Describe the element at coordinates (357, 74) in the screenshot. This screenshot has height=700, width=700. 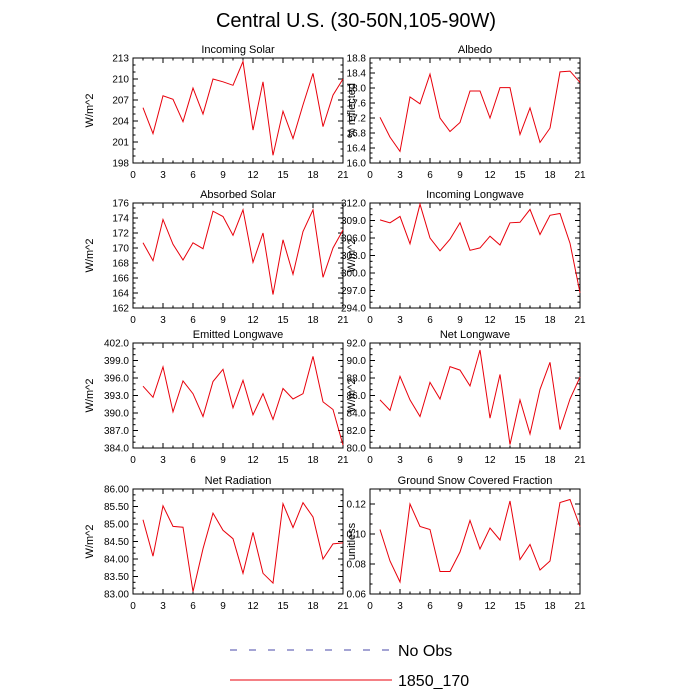
I see `y-tick-label: 18.4` at that location.